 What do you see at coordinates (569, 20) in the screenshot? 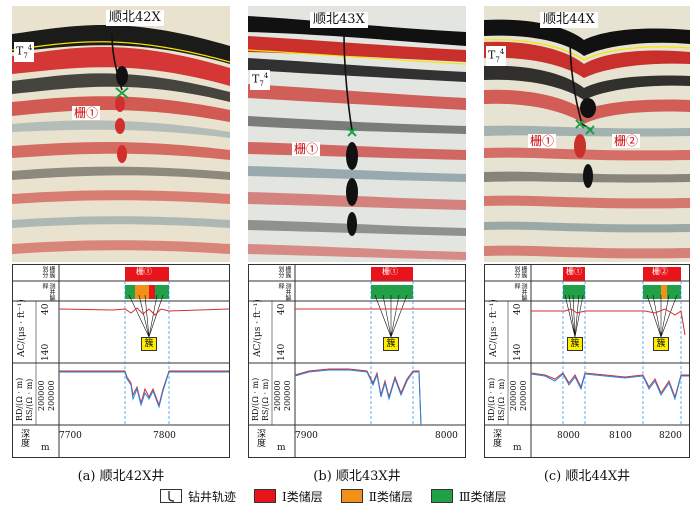
I see `well-label-c: 顺北44X` at bounding box center [569, 20].